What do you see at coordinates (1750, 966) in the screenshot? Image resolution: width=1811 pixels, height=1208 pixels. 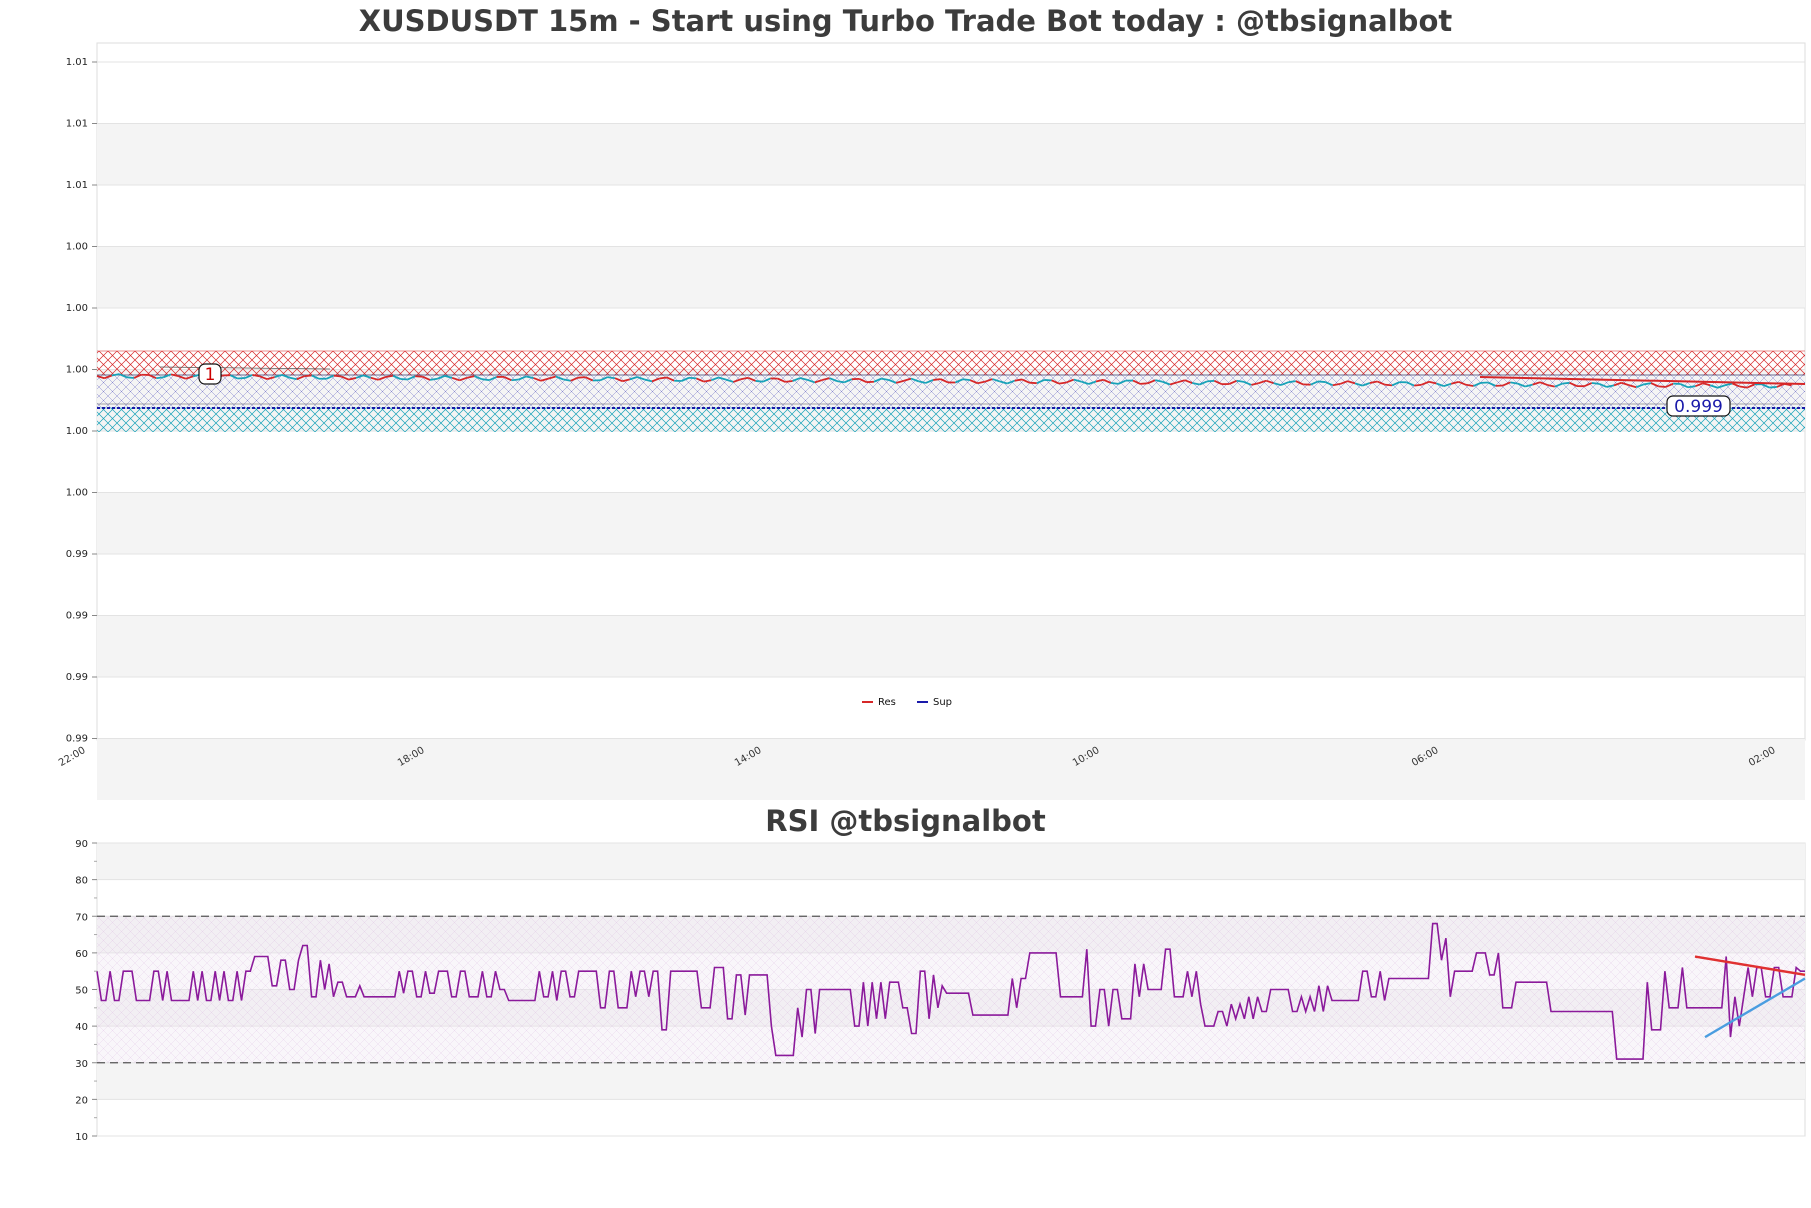 I see `rsi-trendline` at bounding box center [1750, 966].